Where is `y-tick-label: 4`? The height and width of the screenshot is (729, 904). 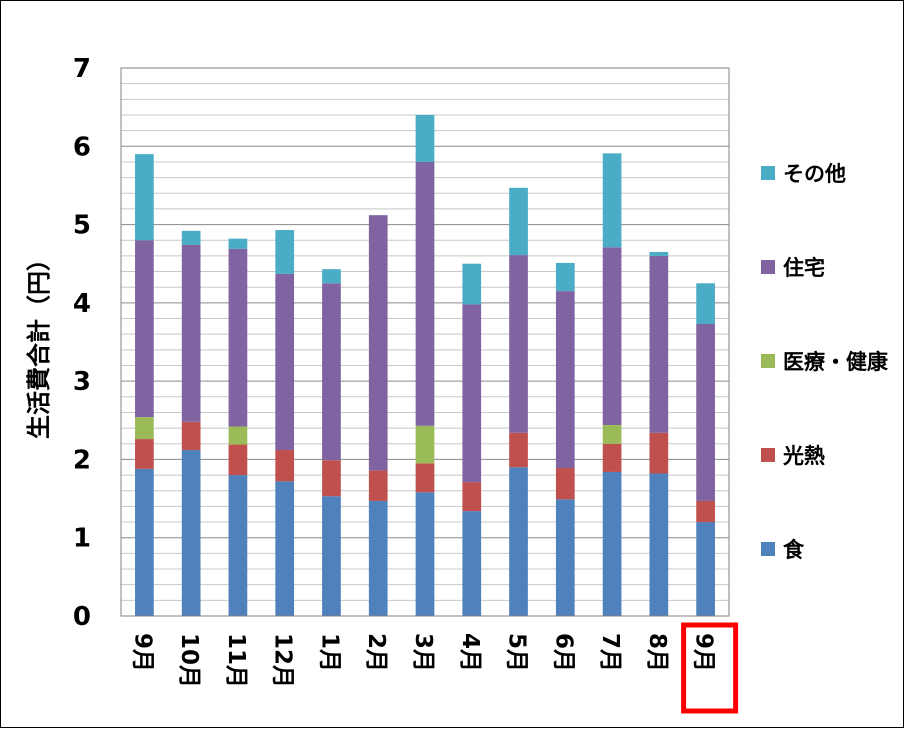 y-tick-label: 4 is located at coordinates (82, 304).